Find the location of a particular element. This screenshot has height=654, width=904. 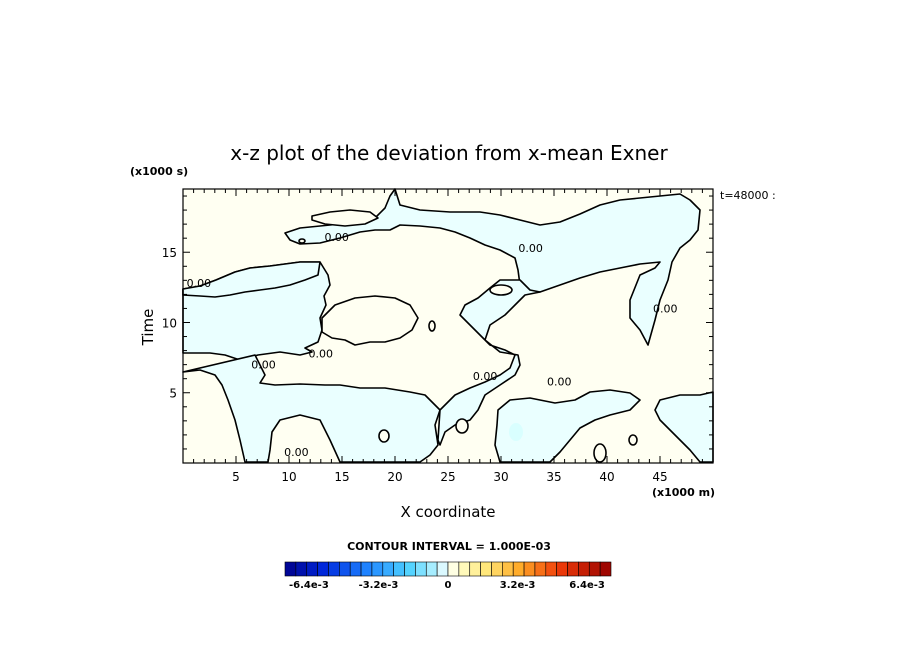

colorbar-tick-label: 3.2e-3 is located at coordinates (518, 585).